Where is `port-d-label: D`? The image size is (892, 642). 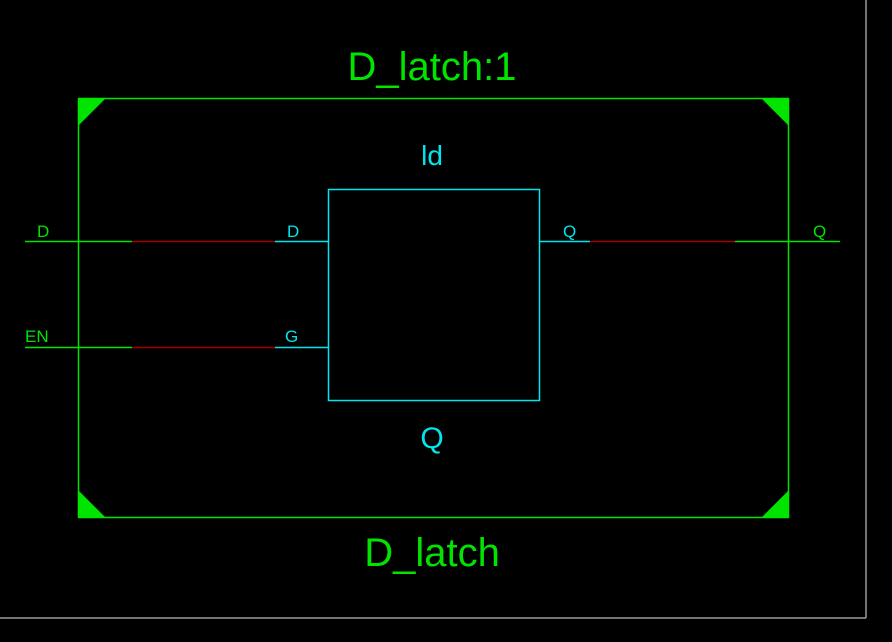 port-d-label: D is located at coordinates (43, 231).